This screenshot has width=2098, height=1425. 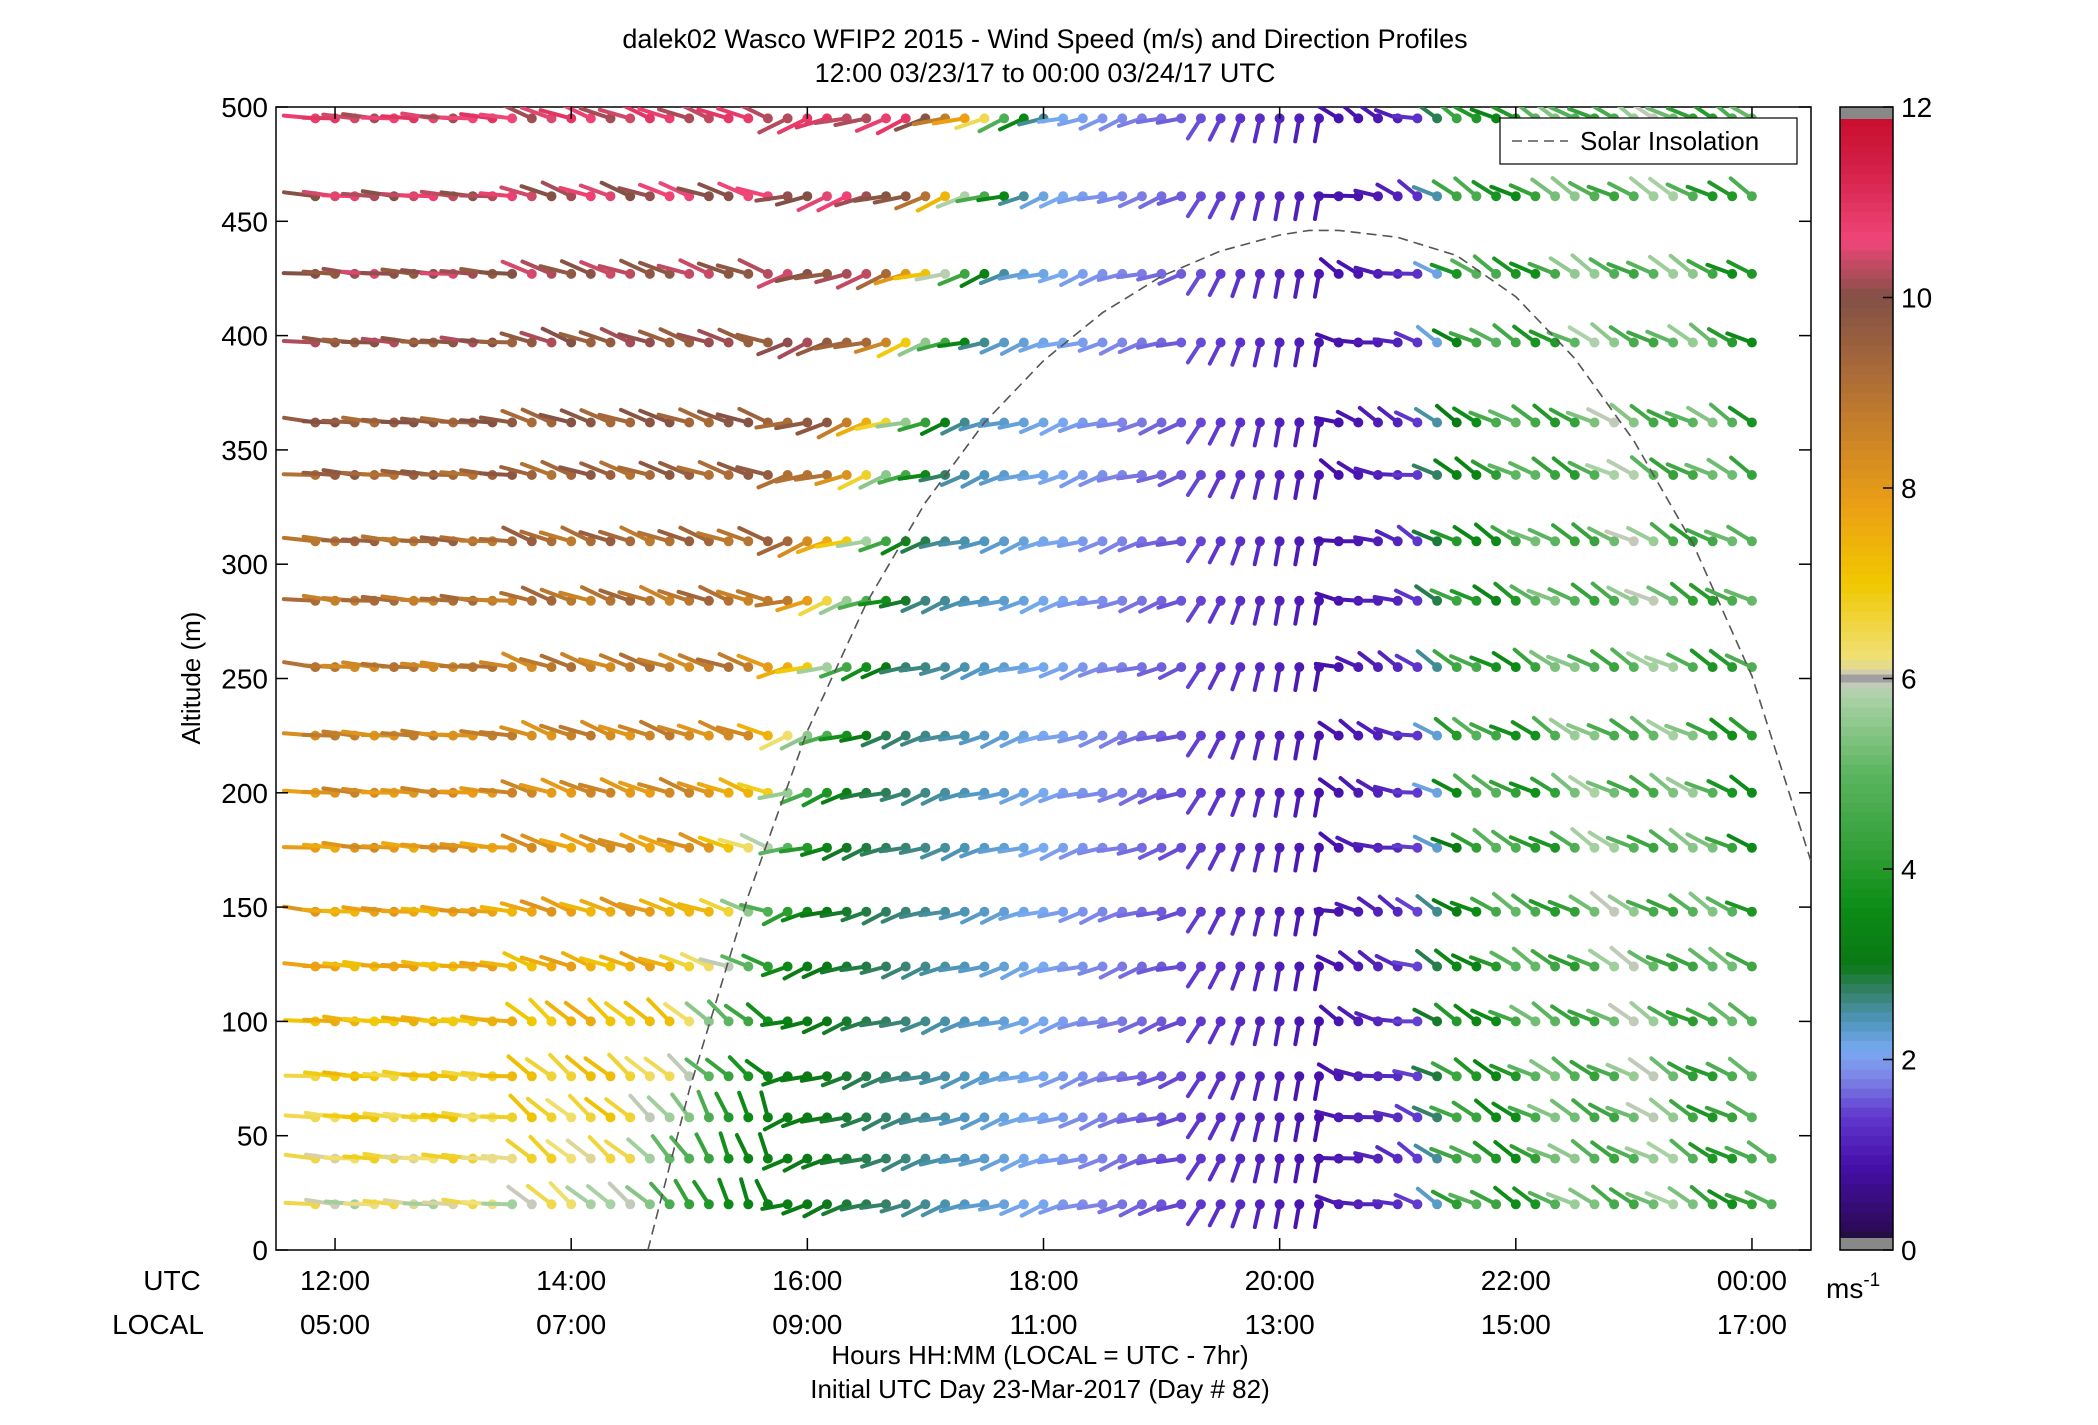 What do you see at coordinates (1039, 1355) in the screenshot?
I see `x-axis-label: Hours HH:MM (LOCAL = UTC - 7hr)` at bounding box center [1039, 1355].